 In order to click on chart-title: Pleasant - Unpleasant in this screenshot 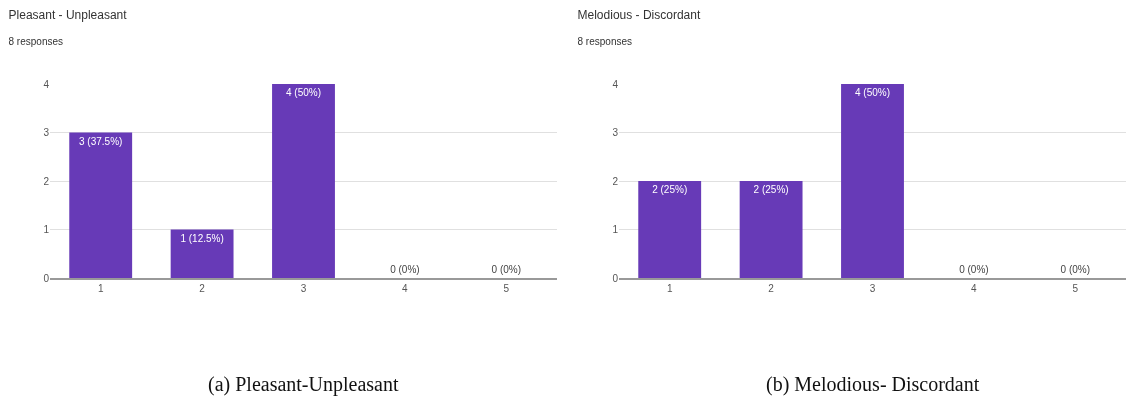, I will do `click(68, 14)`.